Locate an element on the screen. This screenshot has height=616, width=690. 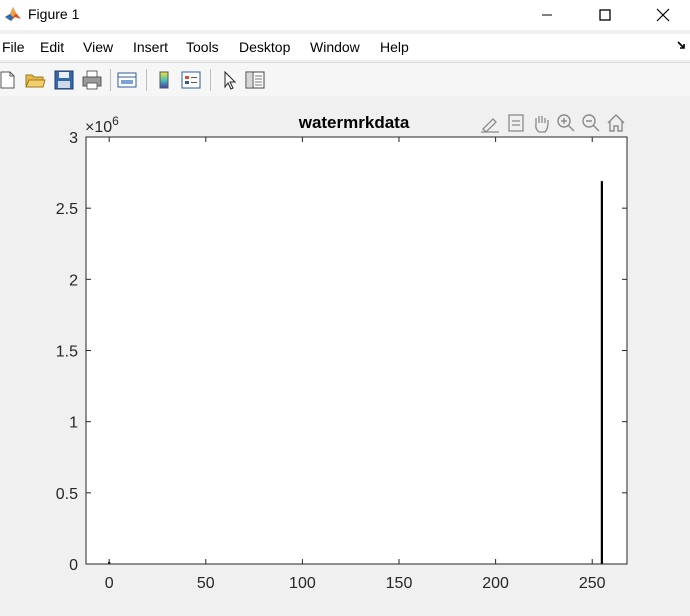
chart-title: watermrkdata is located at coordinates (354, 122).